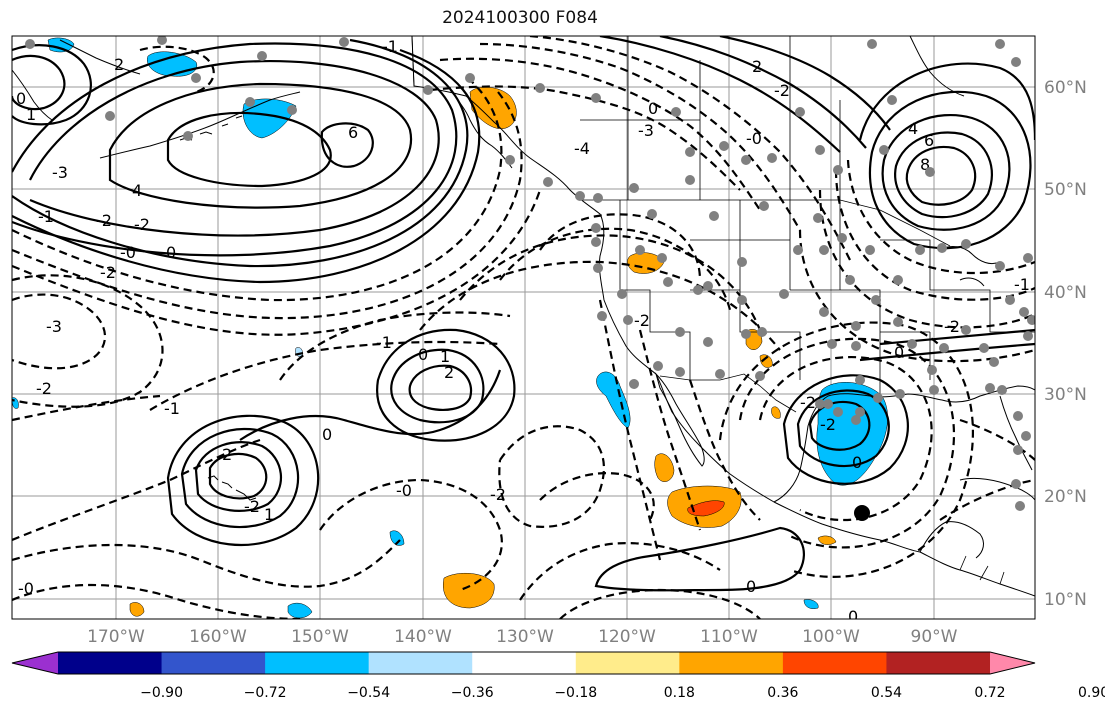 The width and height of the screenshot is (1105, 712). What do you see at coordinates (679, 693) in the screenshot?
I see `colorbar-tick-label: 0.18` at bounding box center [679, 693].